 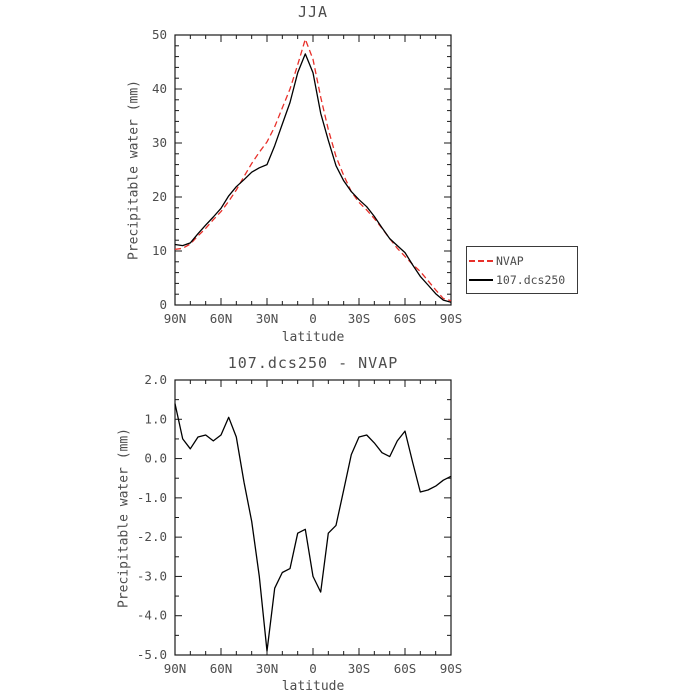 What do you see at coordinates (313, 337) in the screenshot?
I see `jja-x-axis-label: latitude` at bounding box center [313, 337].